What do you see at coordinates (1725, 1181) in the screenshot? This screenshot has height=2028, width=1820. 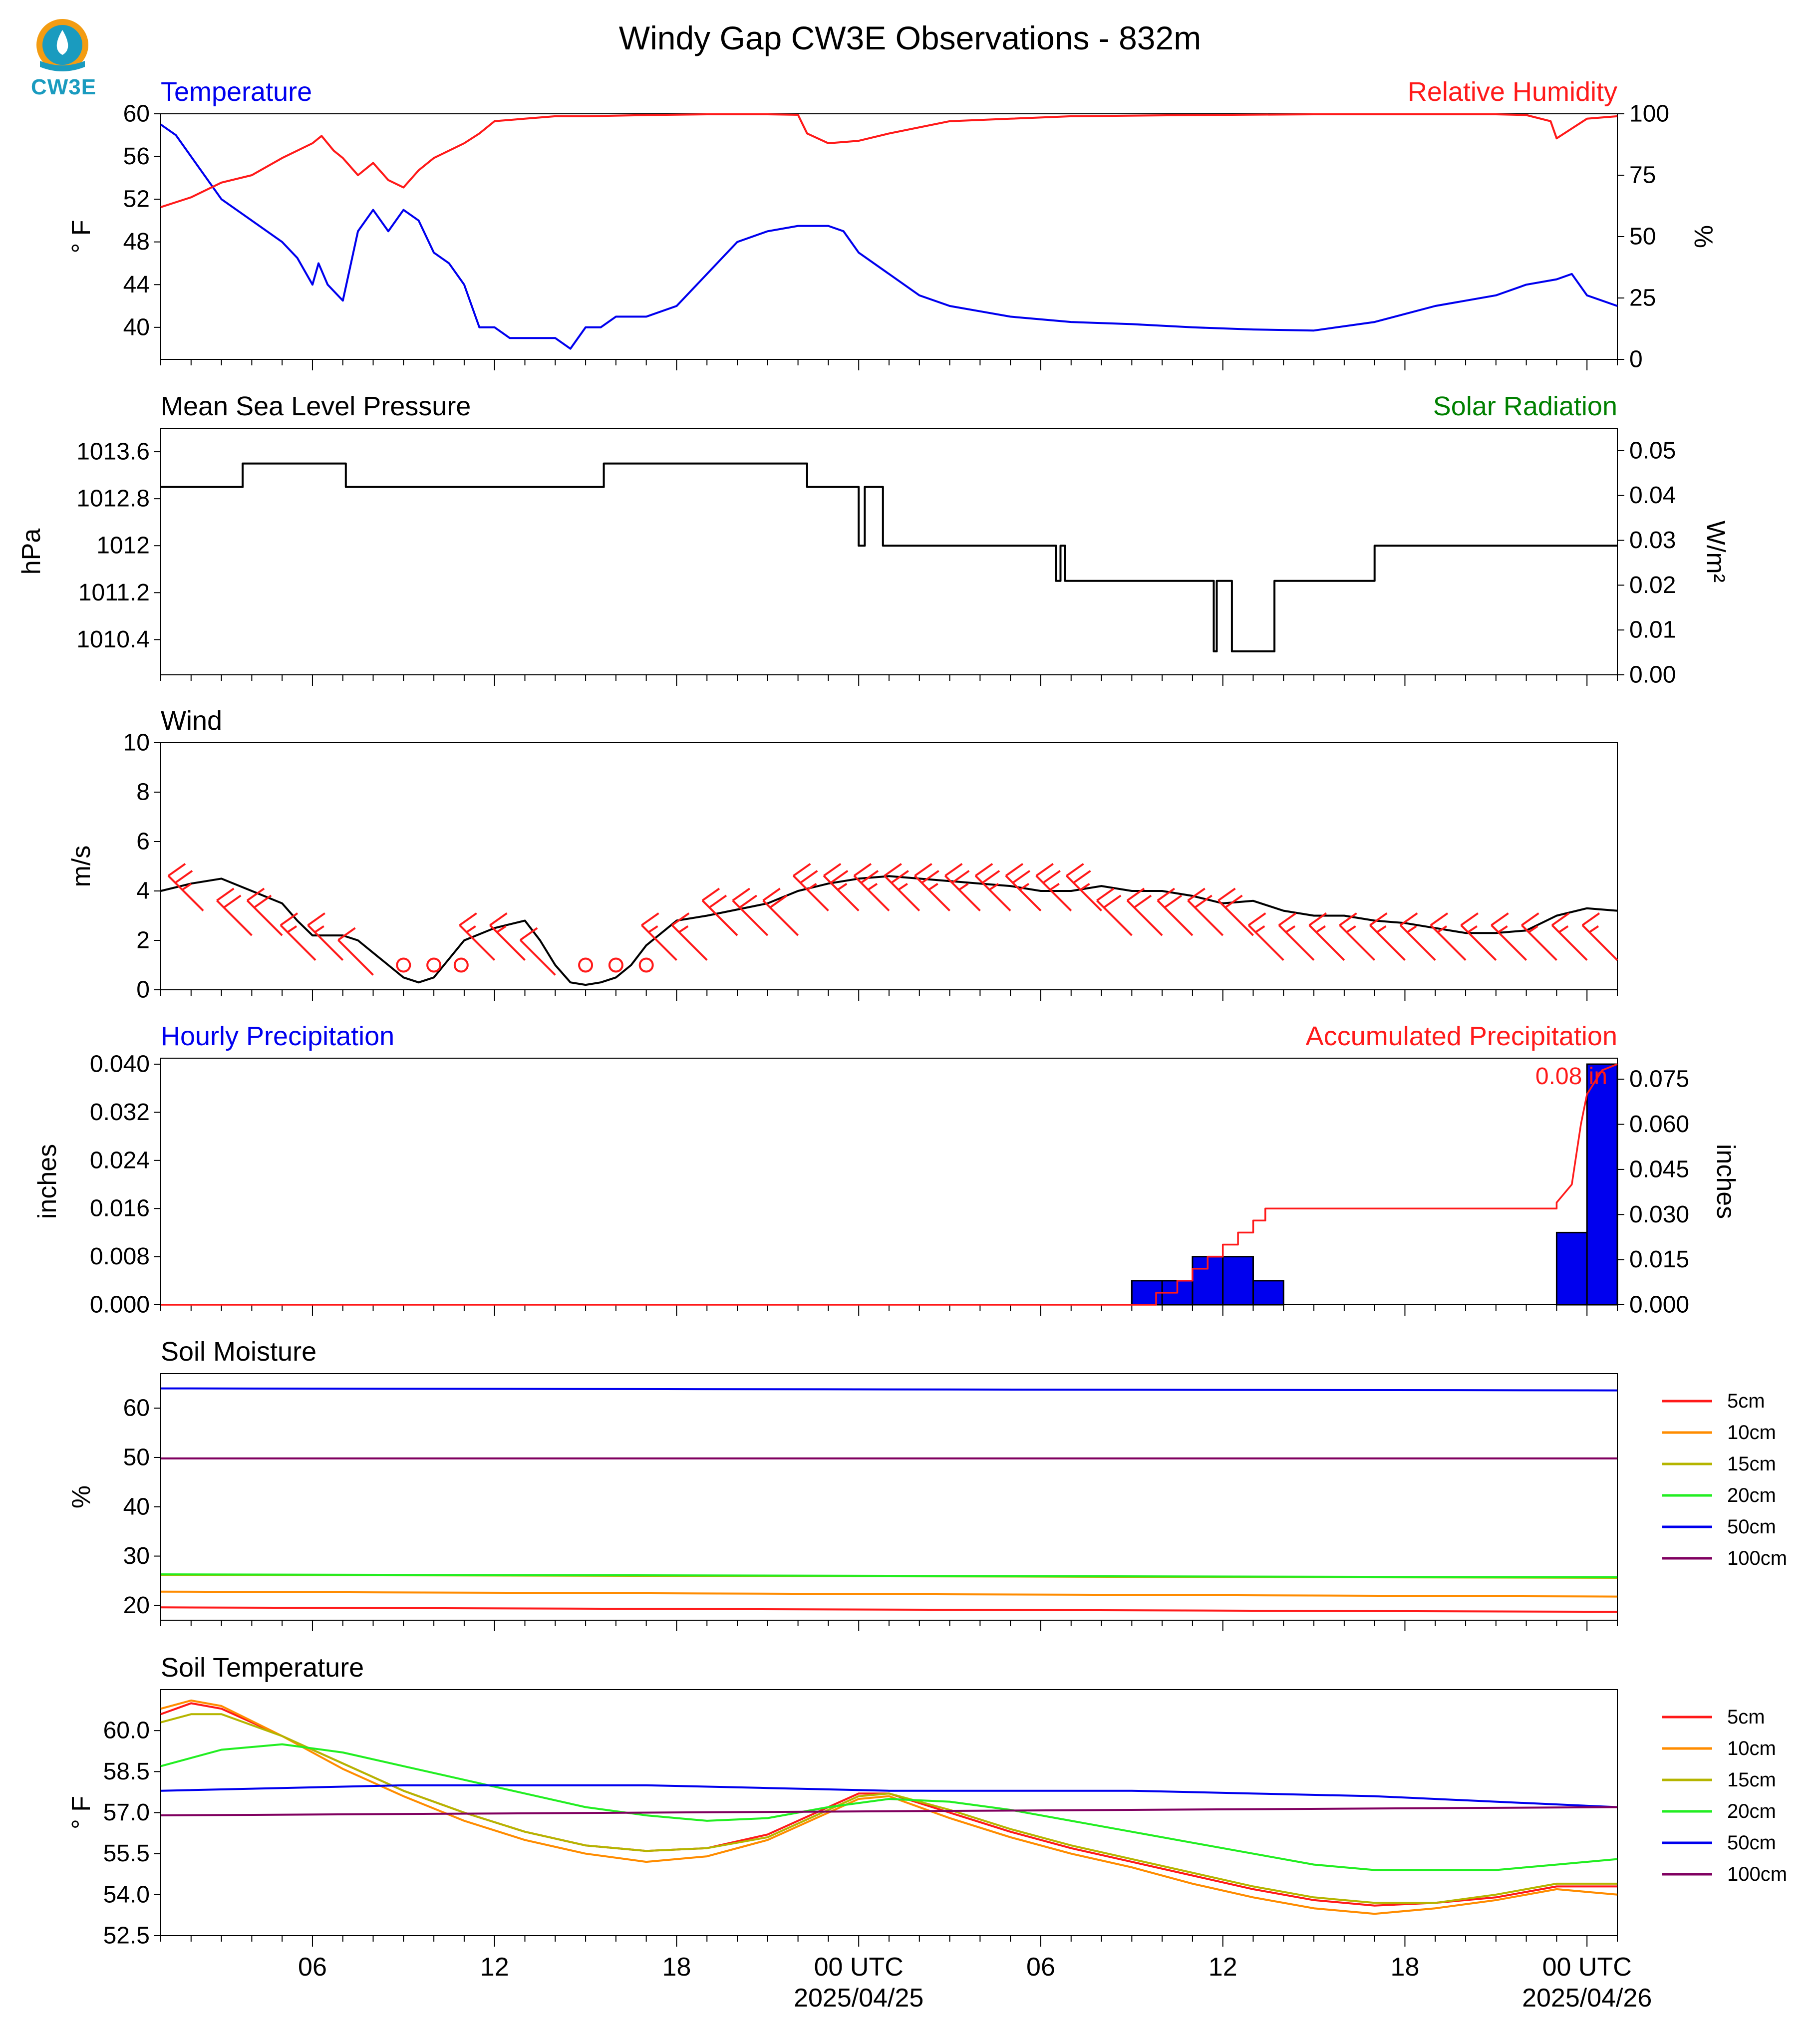 I see `y2-axis-label: inches` at bounding box center [1725, 1181].